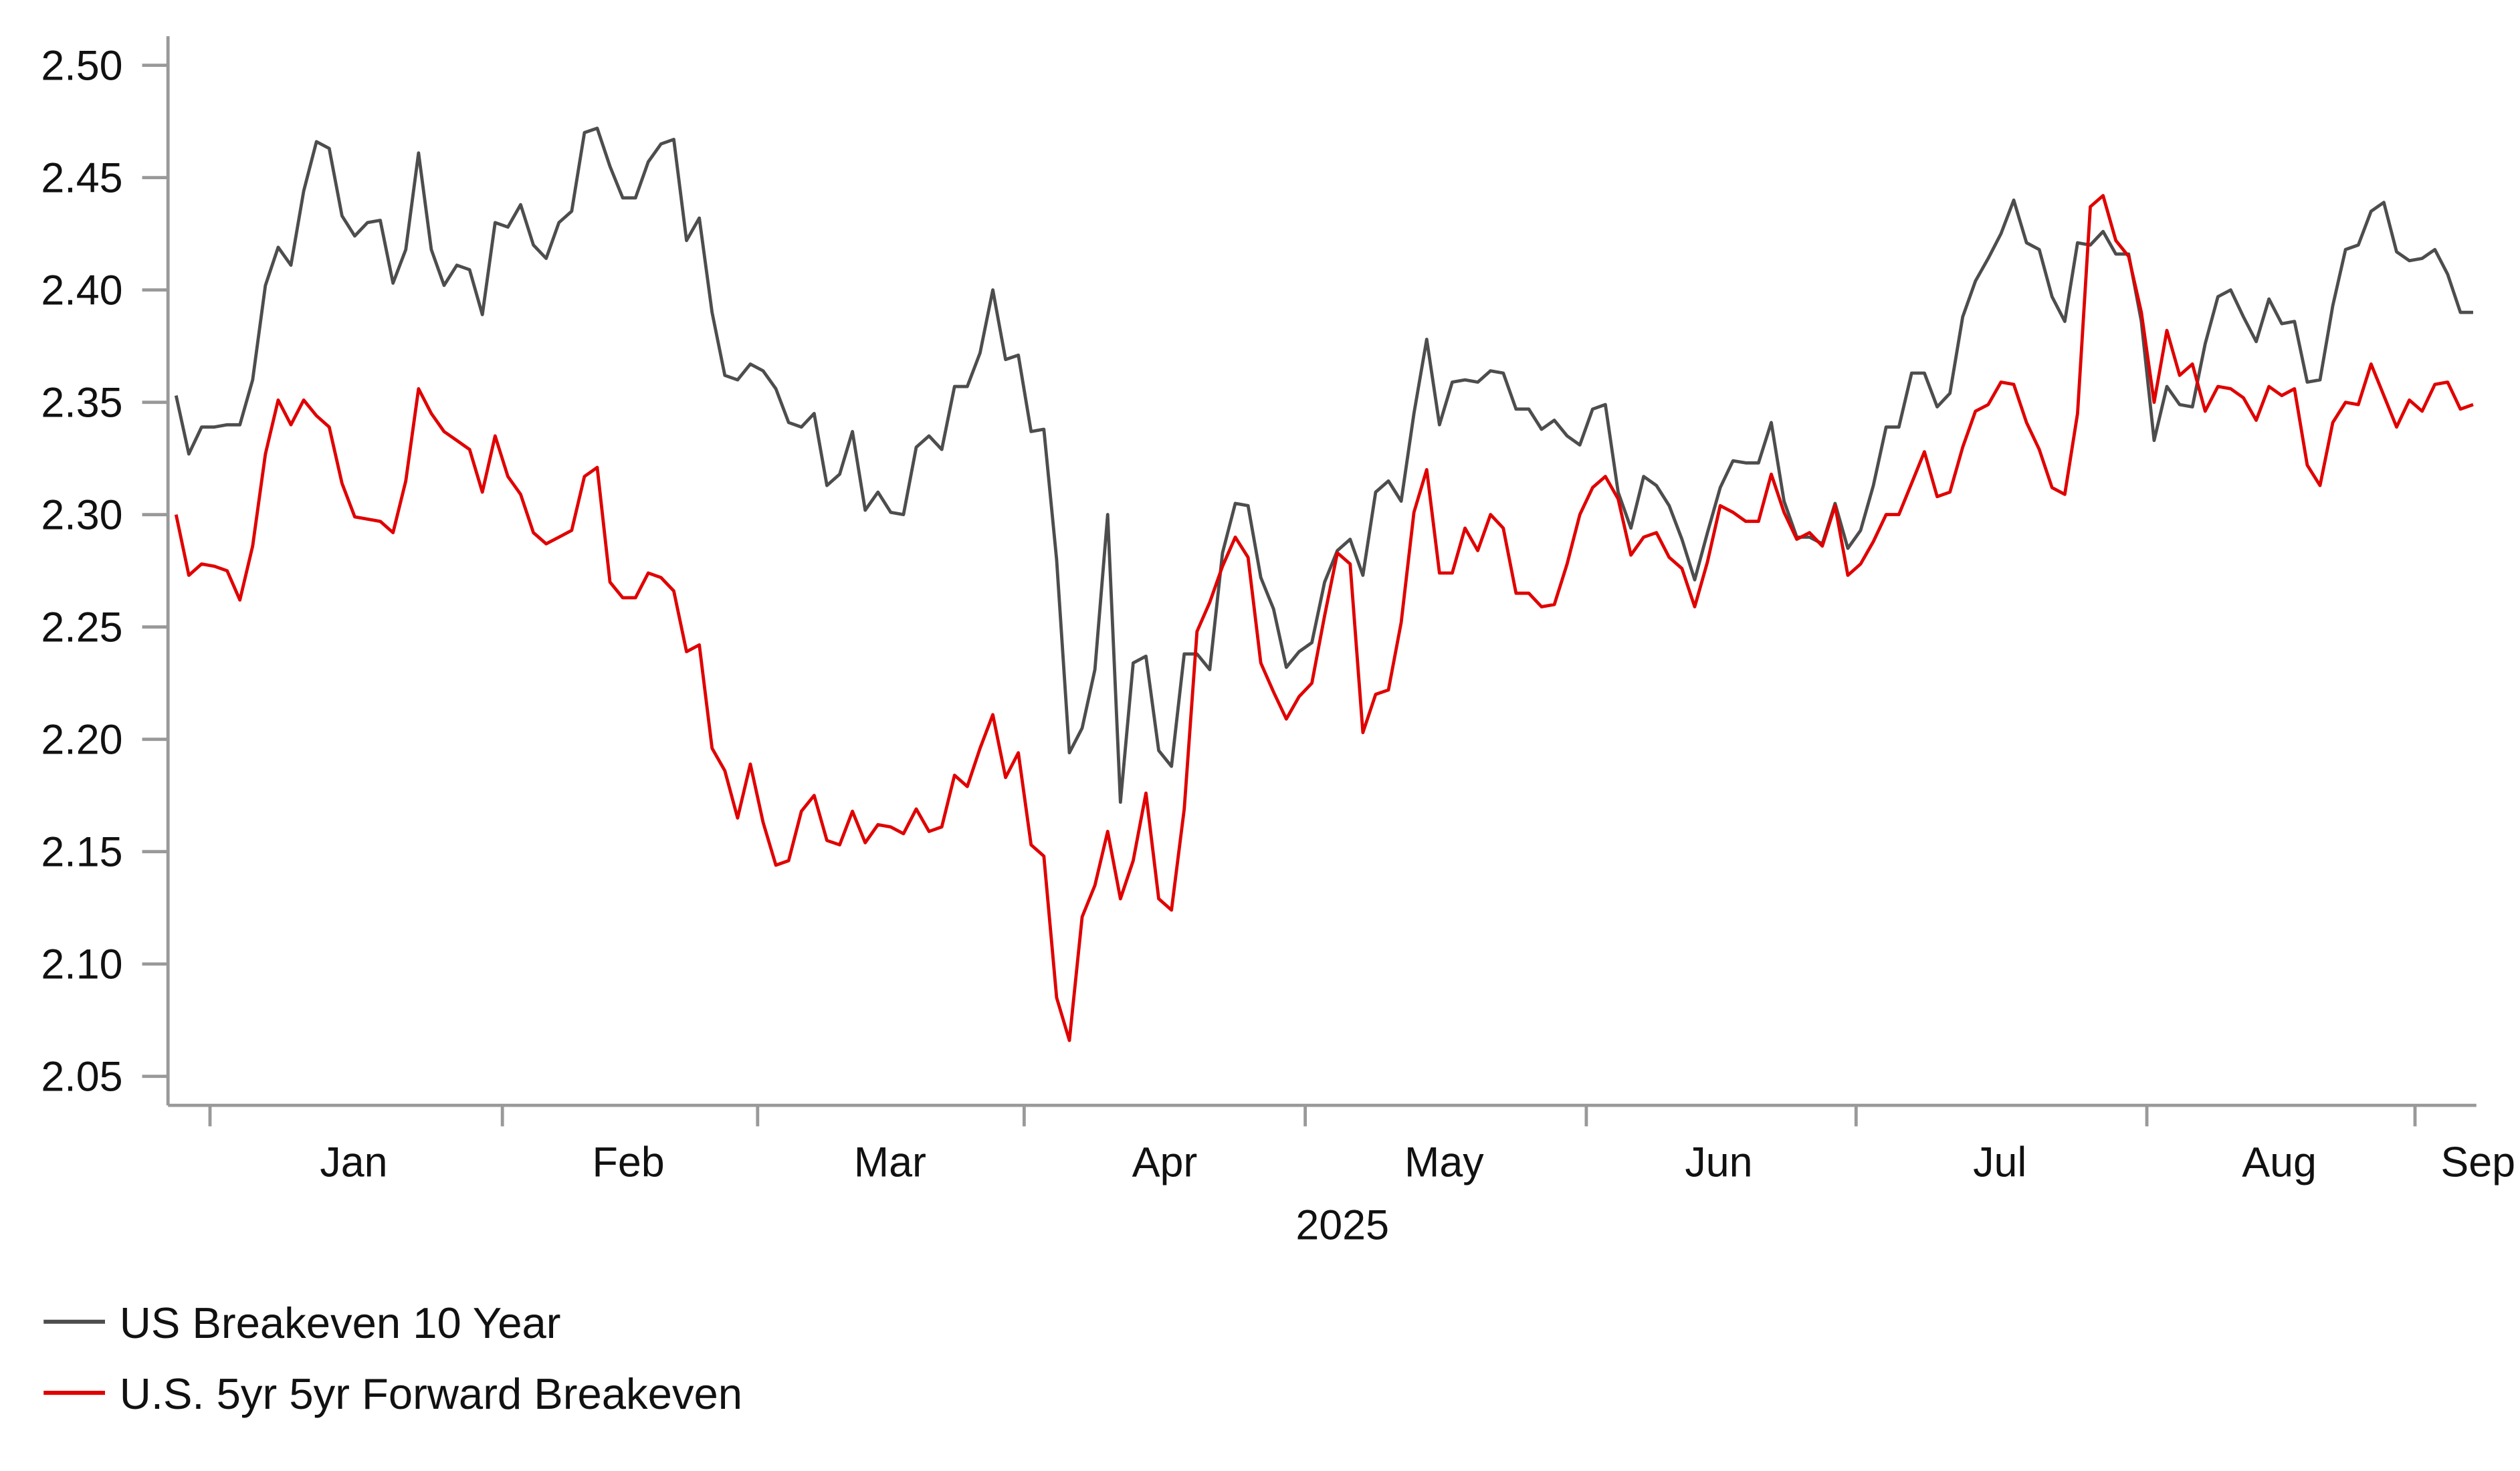  Describe the element at coordinates (2279, 1162) in the screenshot. I see `x-tick-label: Aug` at that location.